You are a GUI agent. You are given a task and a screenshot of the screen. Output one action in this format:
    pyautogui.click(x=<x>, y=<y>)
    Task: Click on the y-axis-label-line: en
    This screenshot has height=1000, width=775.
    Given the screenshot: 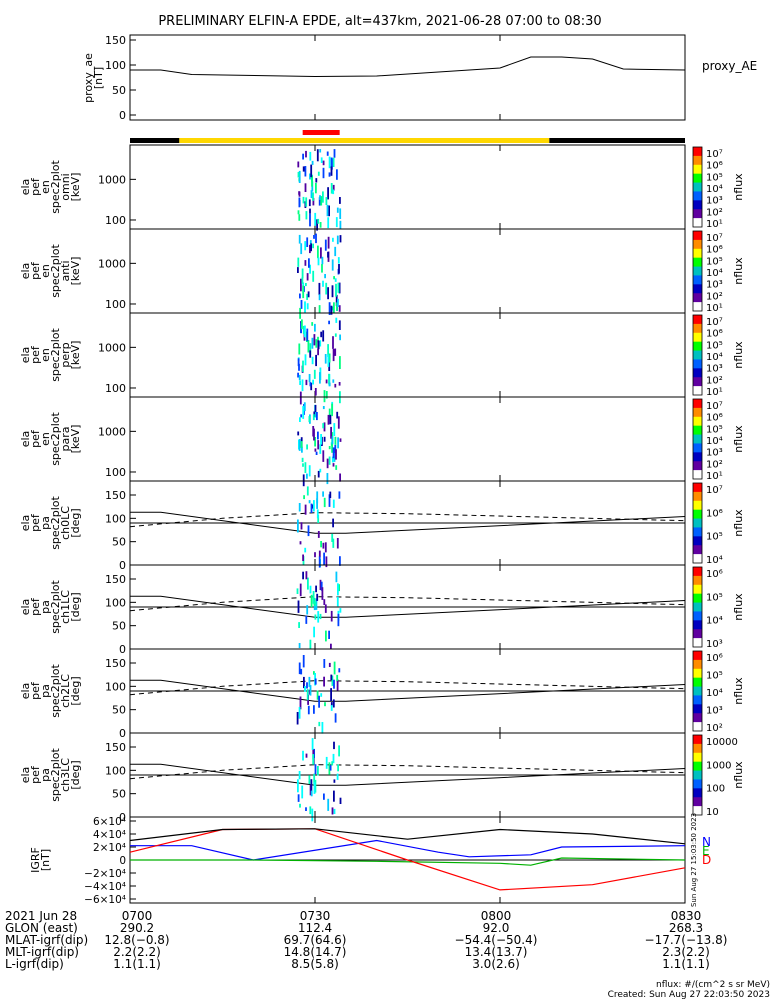 What is the action you would take?
    pyautogui.click(x=45, y=439)
    